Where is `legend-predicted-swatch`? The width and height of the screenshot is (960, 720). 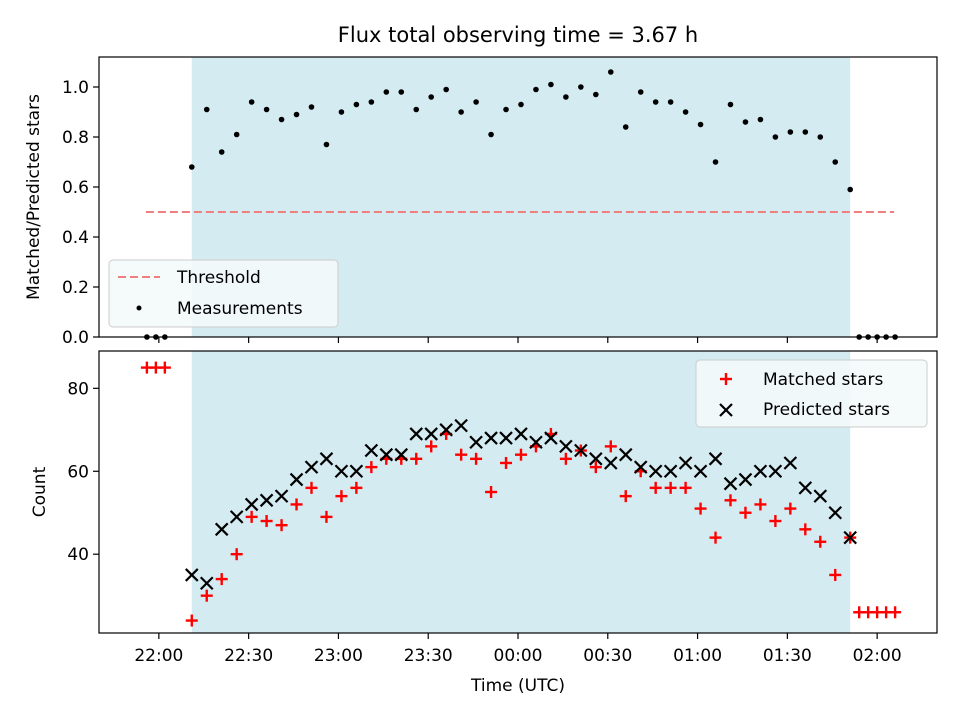
legend-predicted-swatch is located at coordinates (726, 410).